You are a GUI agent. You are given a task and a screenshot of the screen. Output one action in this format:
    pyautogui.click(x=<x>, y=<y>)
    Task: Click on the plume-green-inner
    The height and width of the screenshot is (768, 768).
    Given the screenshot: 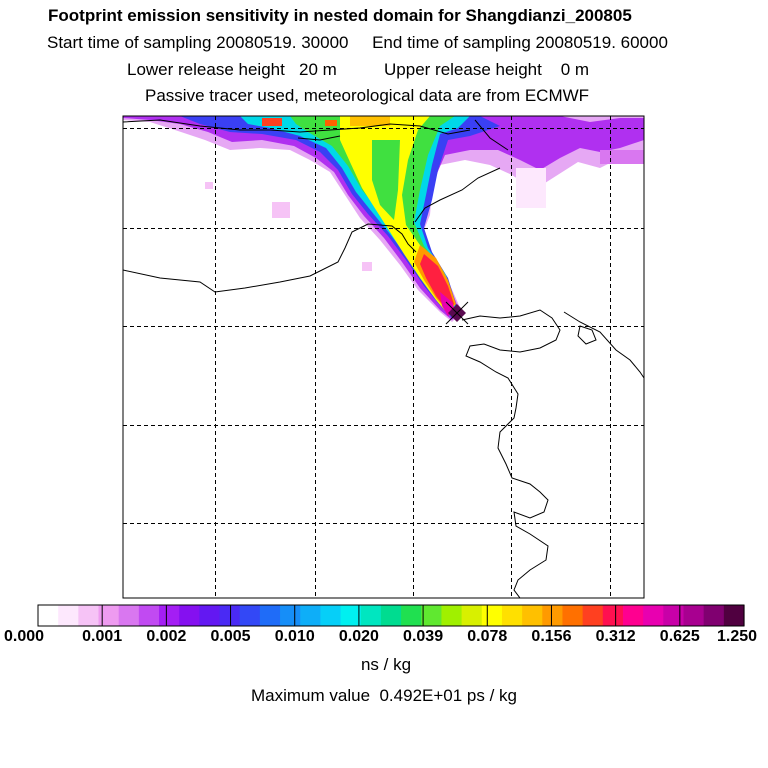 What is the action you would take?
    pyautogui.click(x=386, y=180)
    